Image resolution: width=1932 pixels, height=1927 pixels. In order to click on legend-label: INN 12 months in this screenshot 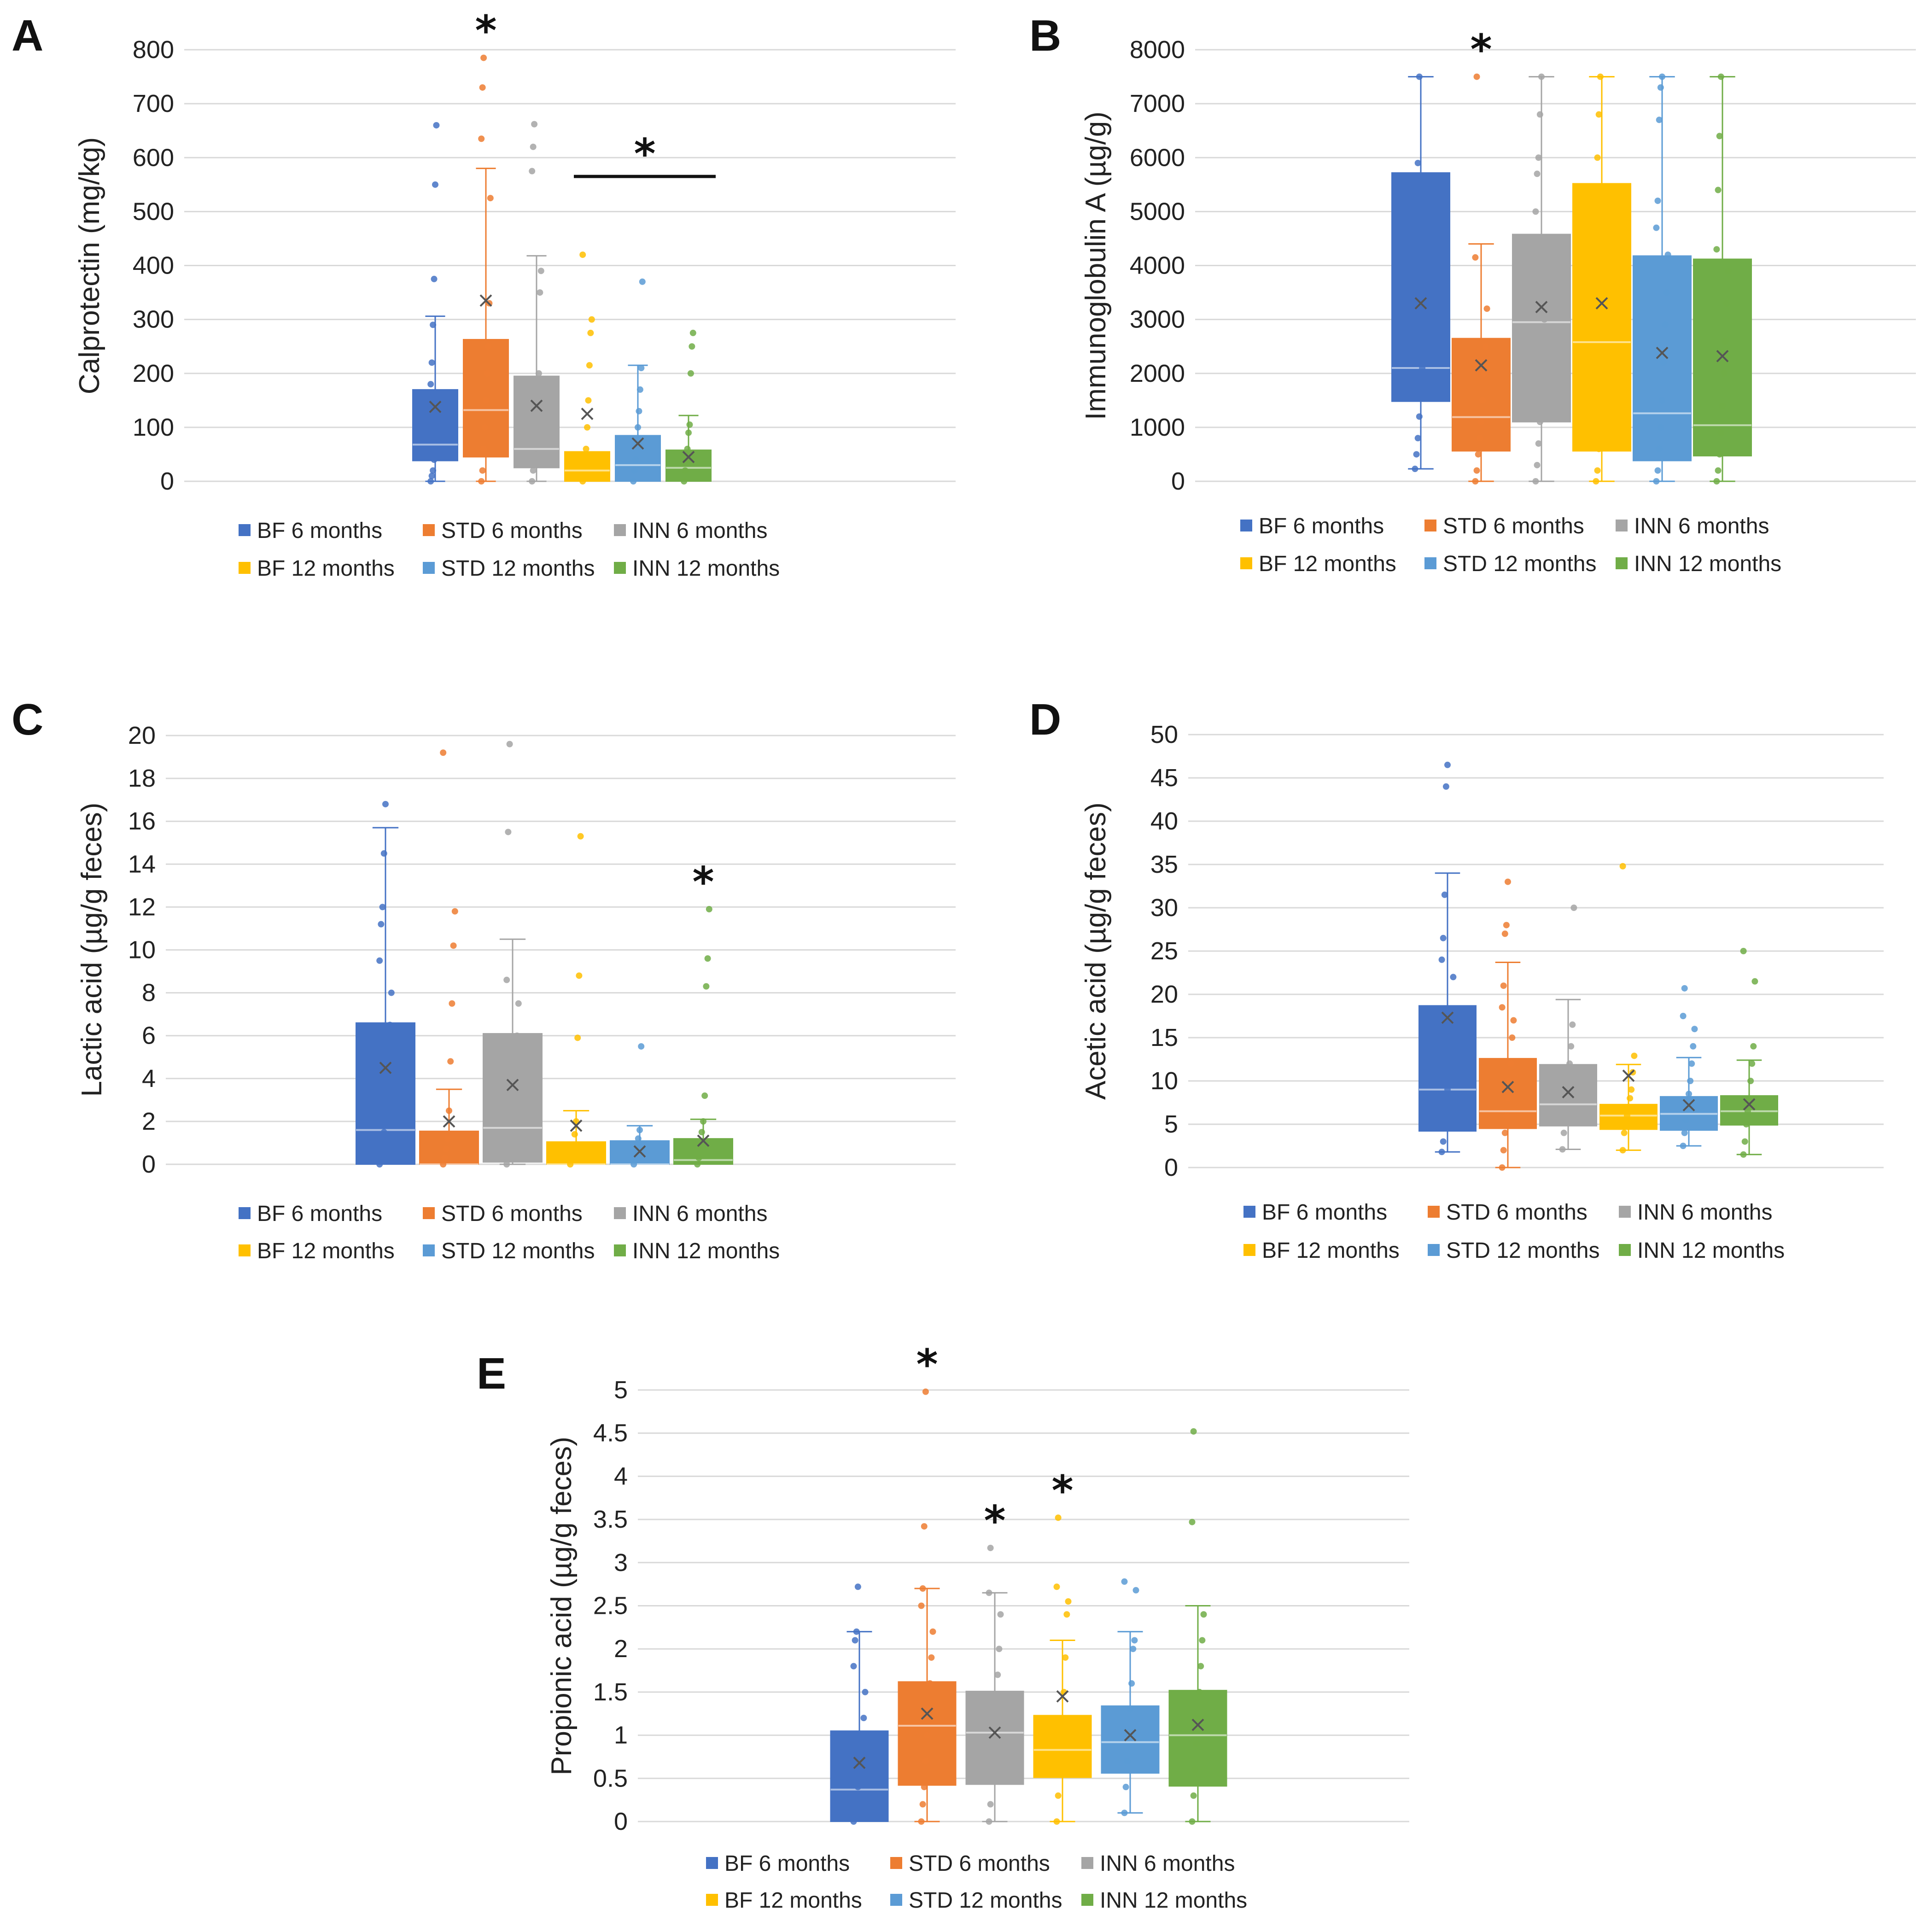, I will do `click(1708, 564)`.